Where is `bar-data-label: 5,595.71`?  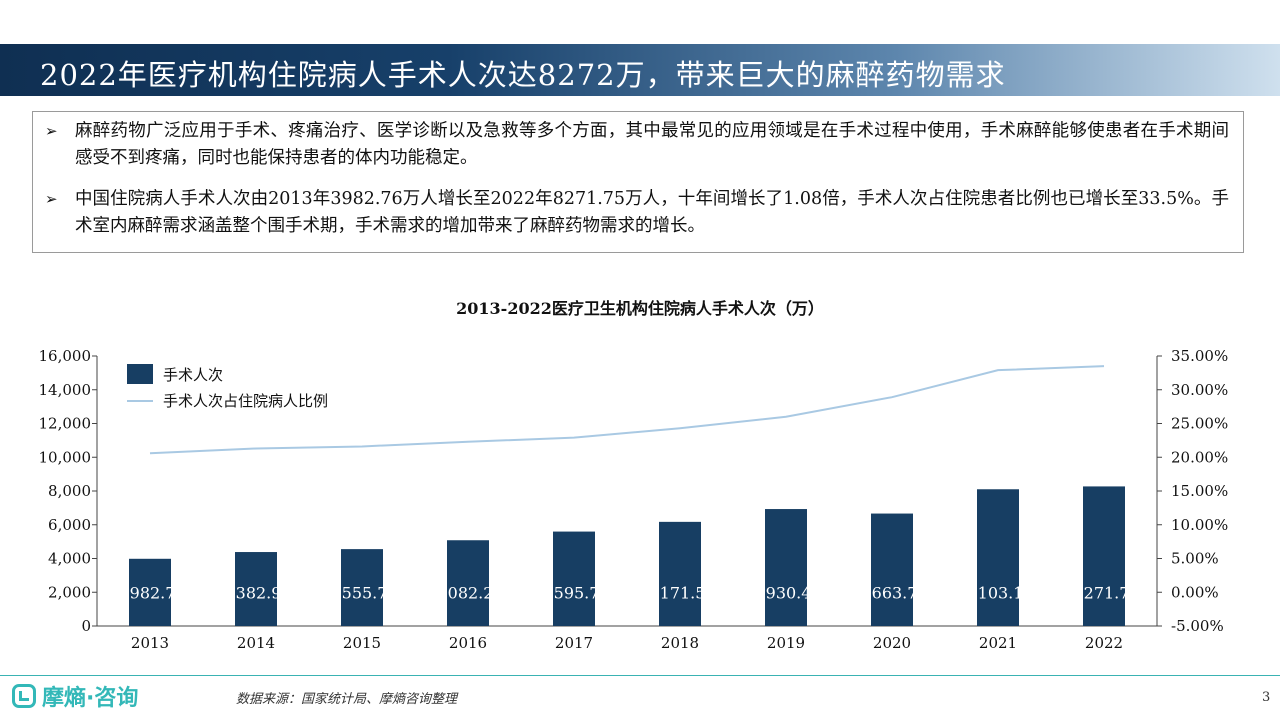 bar-data-label: 5,595.71 is located at coordinates (573, 592).